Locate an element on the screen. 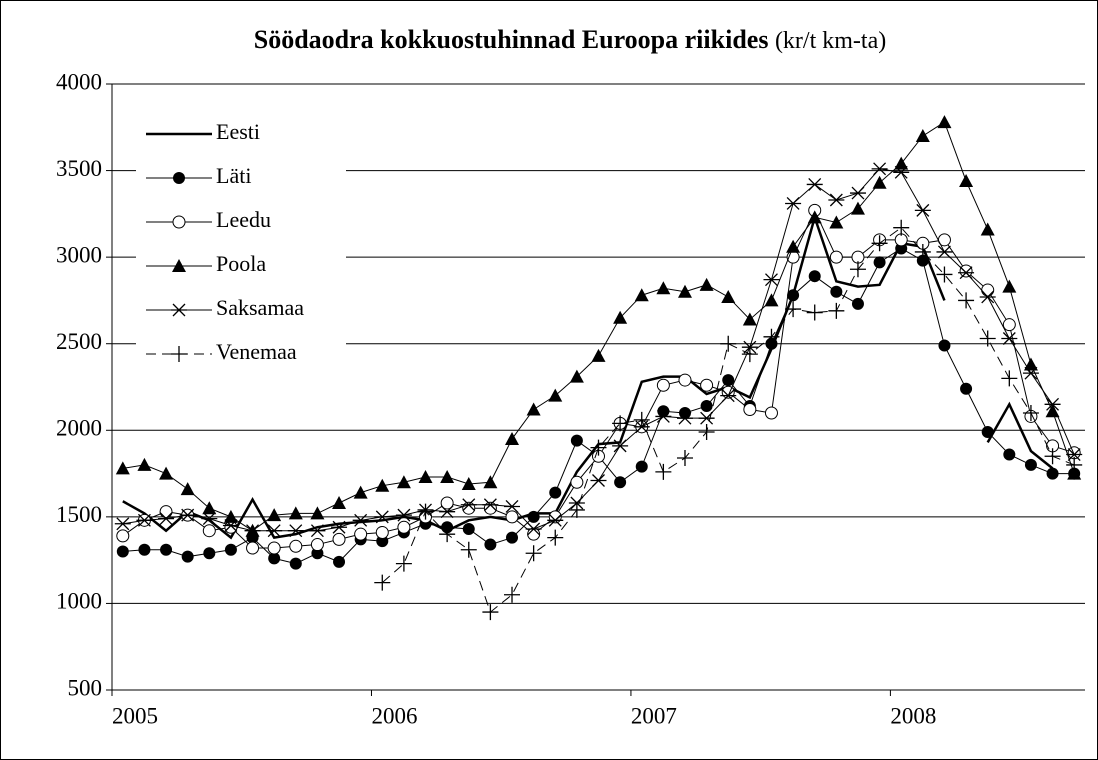  legend-label: Saksamaa is located at coordinates (260, 307).